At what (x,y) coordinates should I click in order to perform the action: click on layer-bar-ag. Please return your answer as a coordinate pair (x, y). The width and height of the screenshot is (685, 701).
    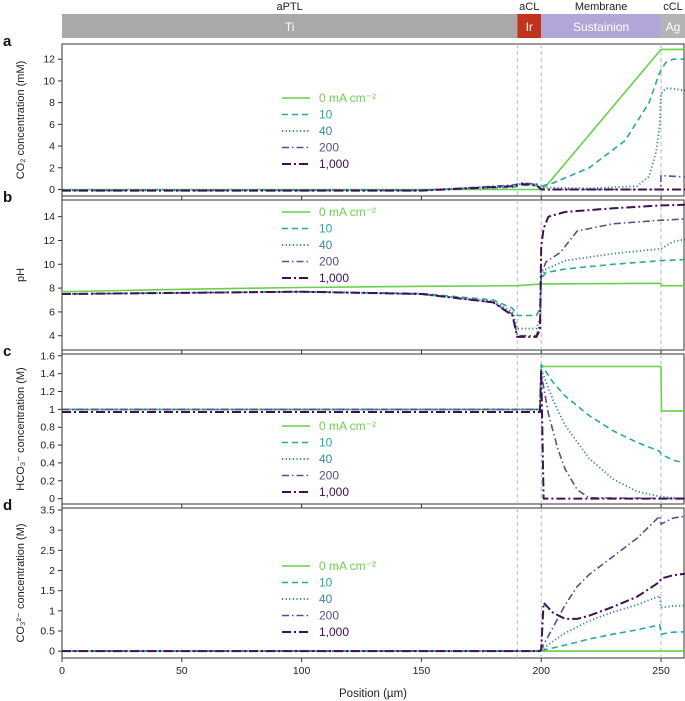
    Looking at the image, I should click on (673, 26).